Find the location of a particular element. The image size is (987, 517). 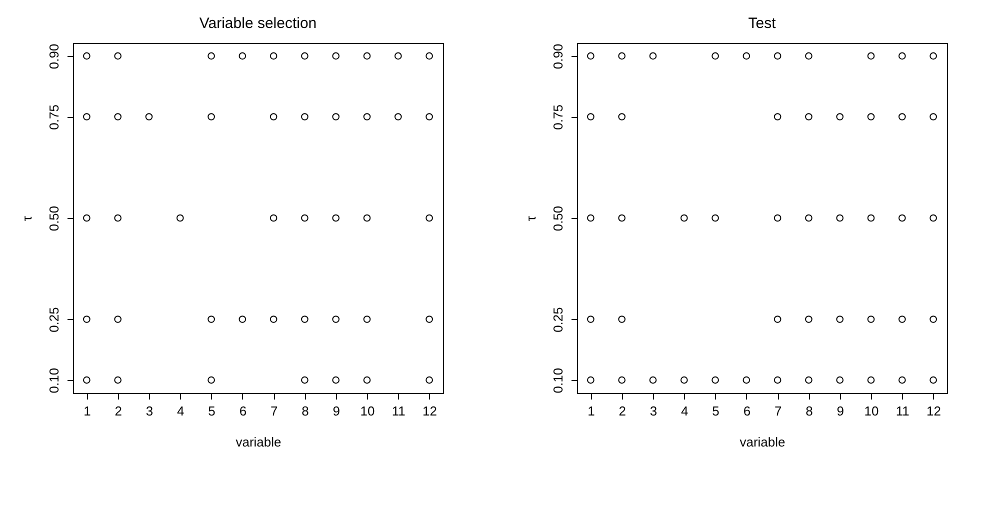

y-tick-label: 0.10 is located at coordinates (558, 381).